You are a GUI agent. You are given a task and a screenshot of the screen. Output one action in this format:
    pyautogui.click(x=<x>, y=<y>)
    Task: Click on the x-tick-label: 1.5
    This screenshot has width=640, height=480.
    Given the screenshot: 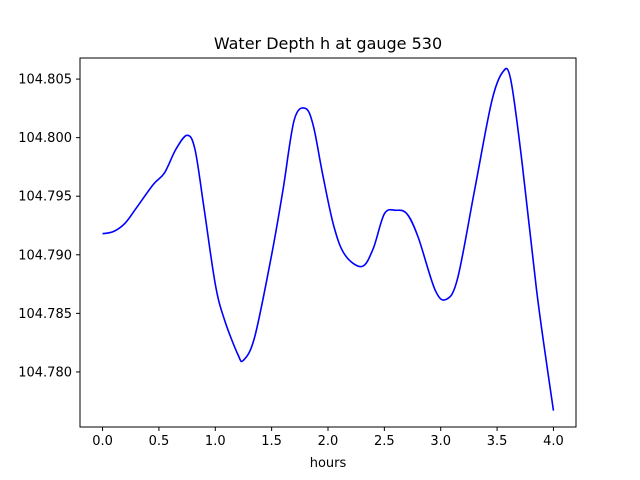 What is the action you would take?
    pyautogui.click(x=271, y=441)
    